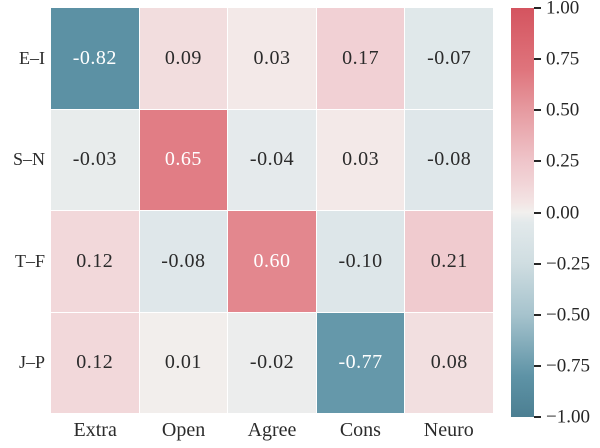  I want to click on x-axis-label: Cons, so click(360, 430).